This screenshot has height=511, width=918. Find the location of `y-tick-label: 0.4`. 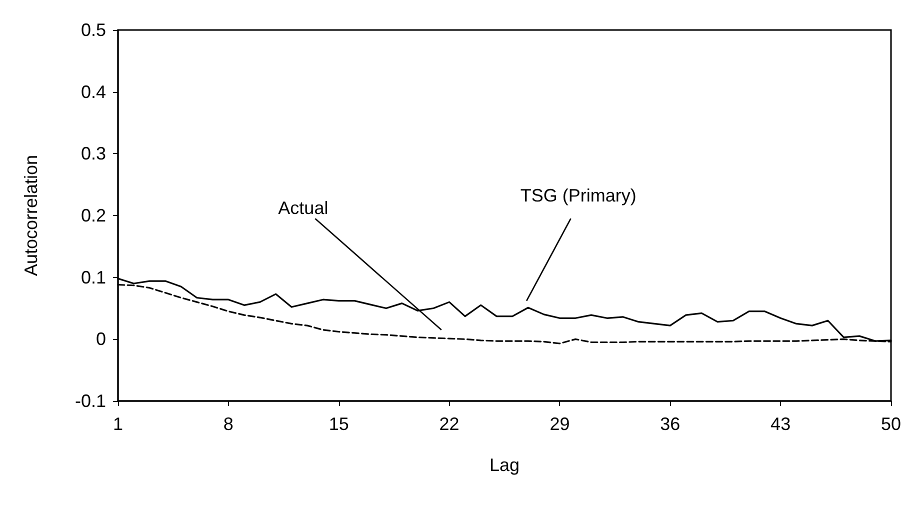

y-tick-label: 0.4 is located at coordinates (93, 92).